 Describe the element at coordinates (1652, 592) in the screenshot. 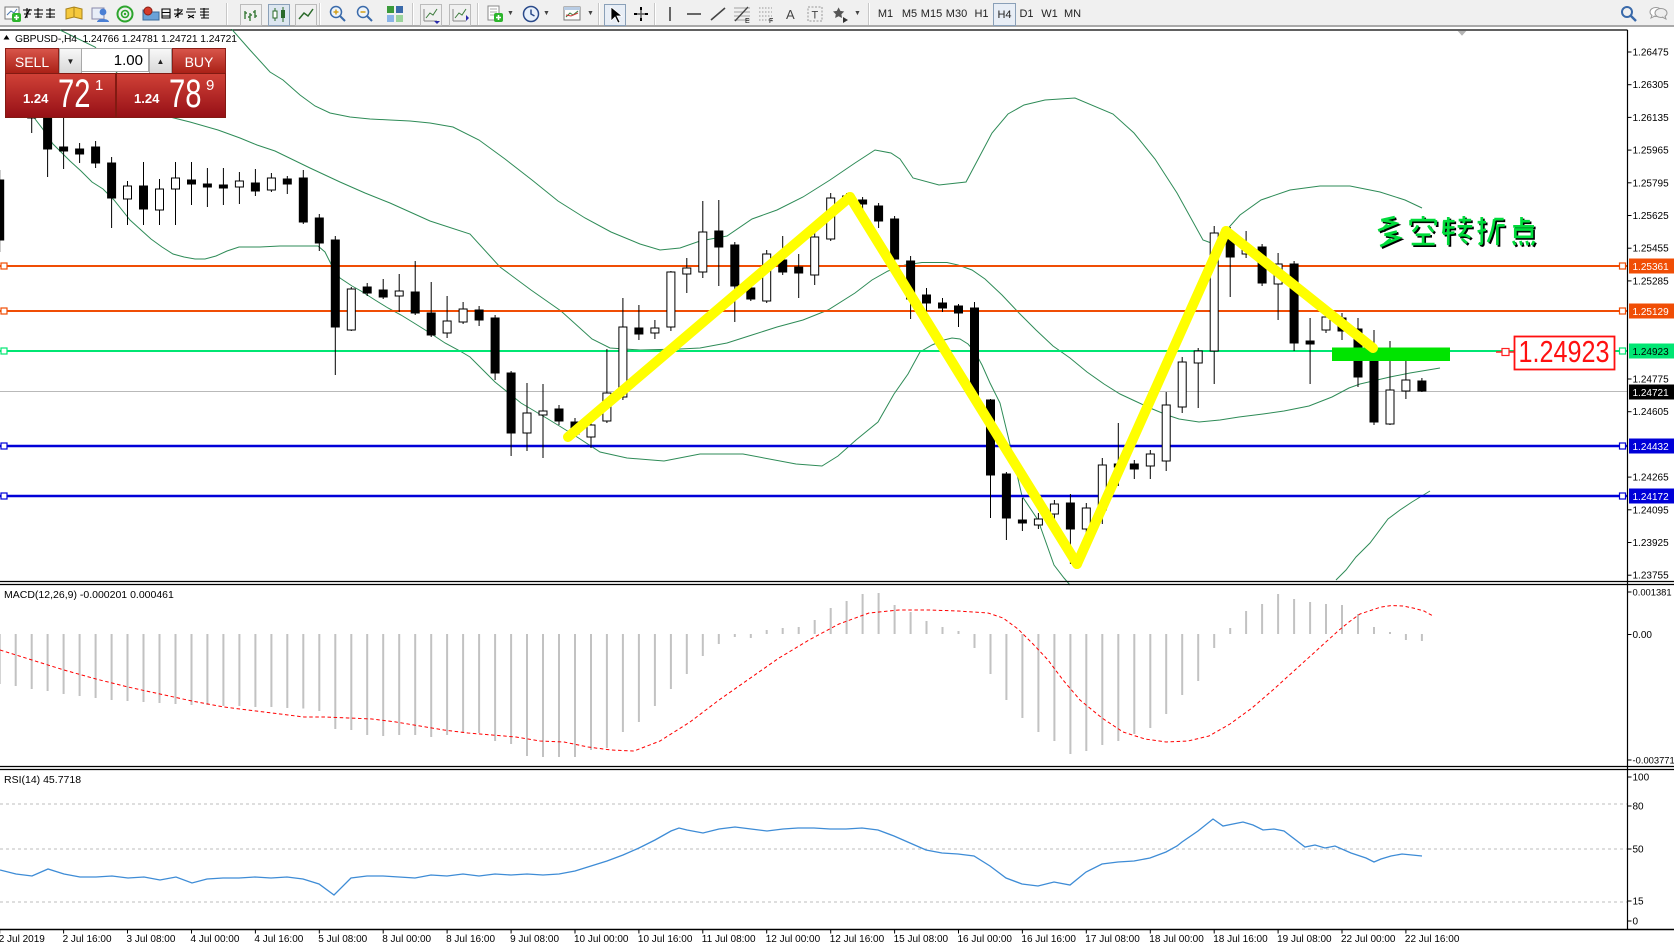

I see `svg-text: 0.001381` at that location.